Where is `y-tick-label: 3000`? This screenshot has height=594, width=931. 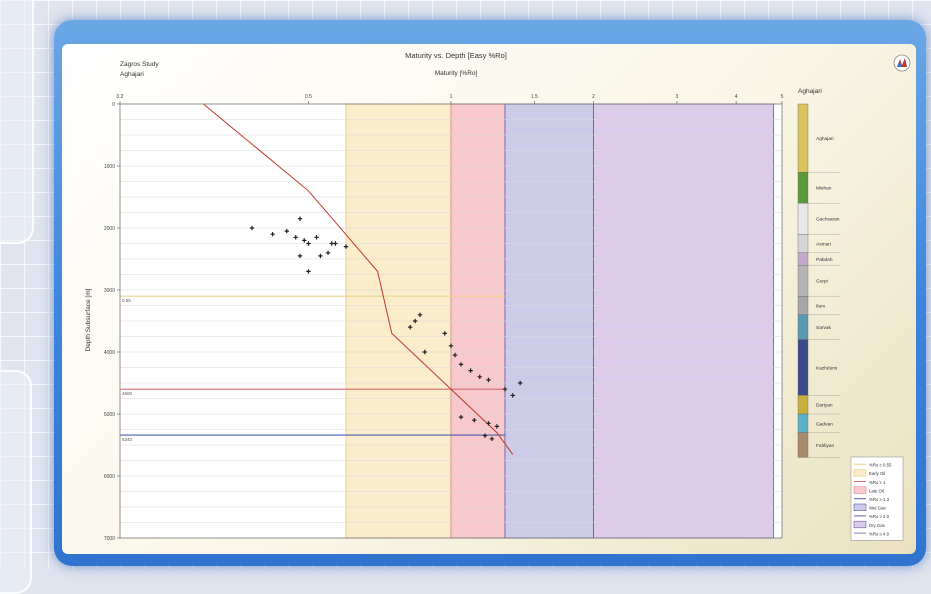 y-tick-label: 3000 is located at coordinates (109, 291).